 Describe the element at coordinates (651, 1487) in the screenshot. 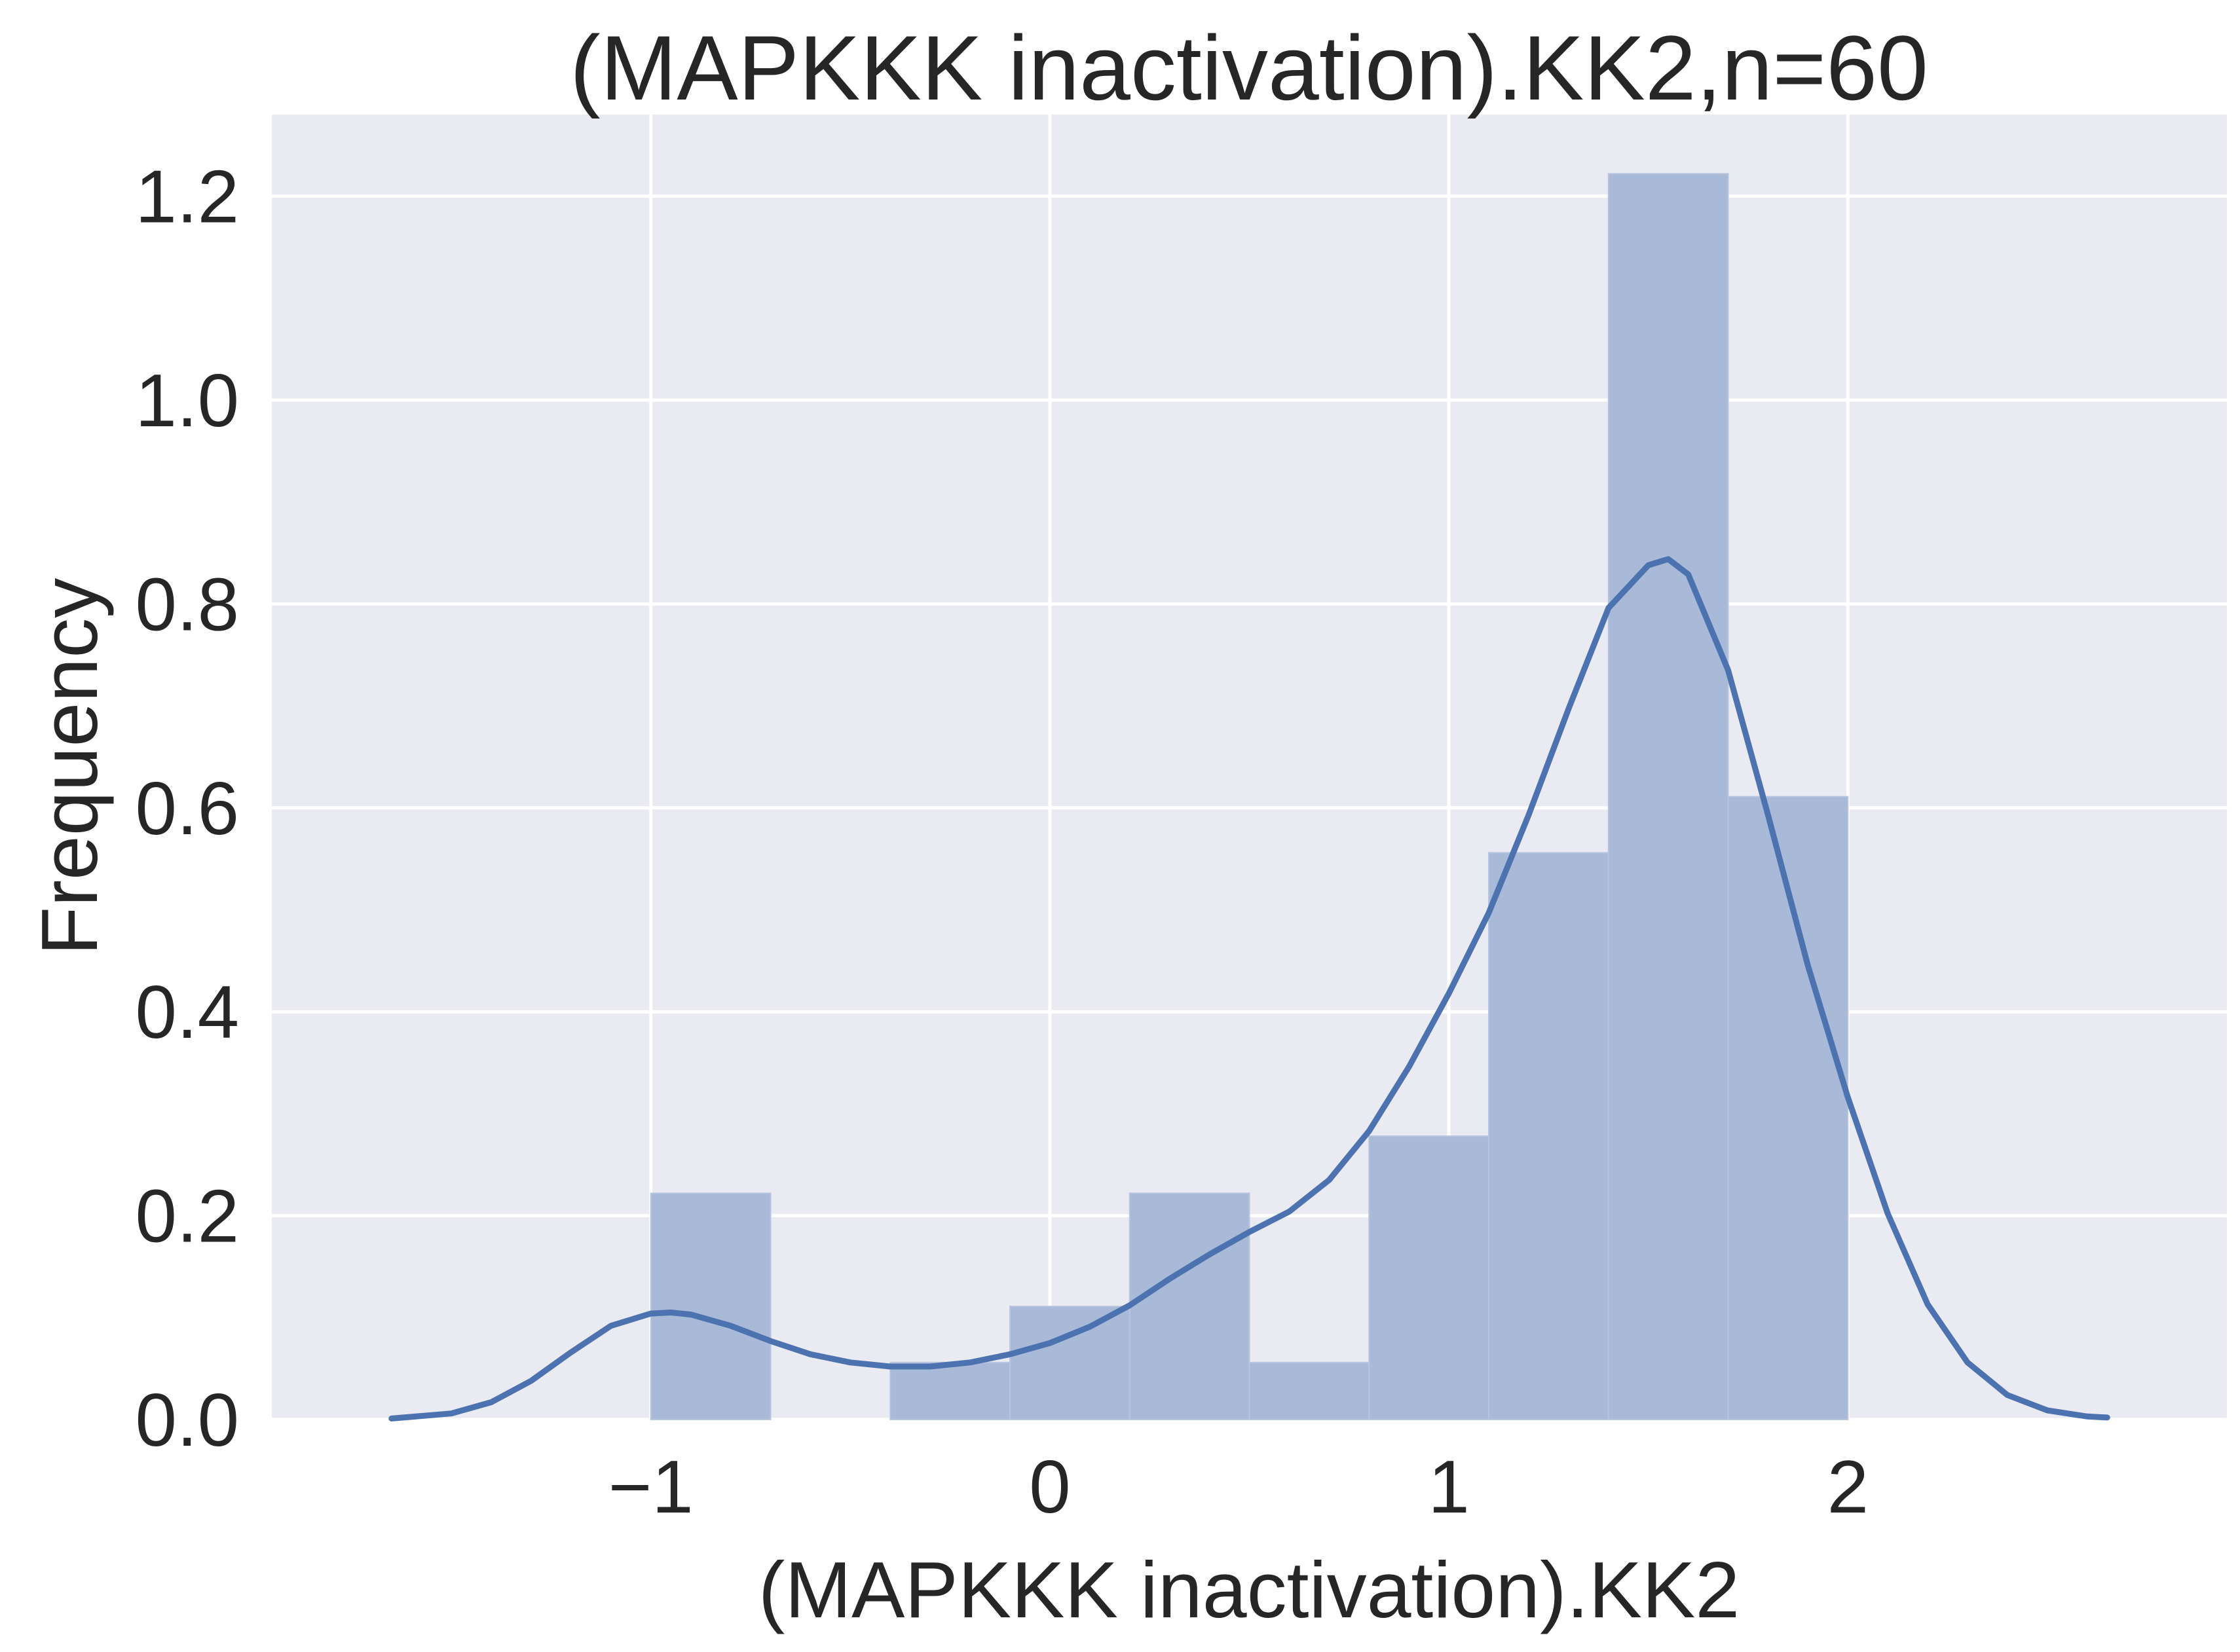

I see `x-tick-label: −1` at that location.